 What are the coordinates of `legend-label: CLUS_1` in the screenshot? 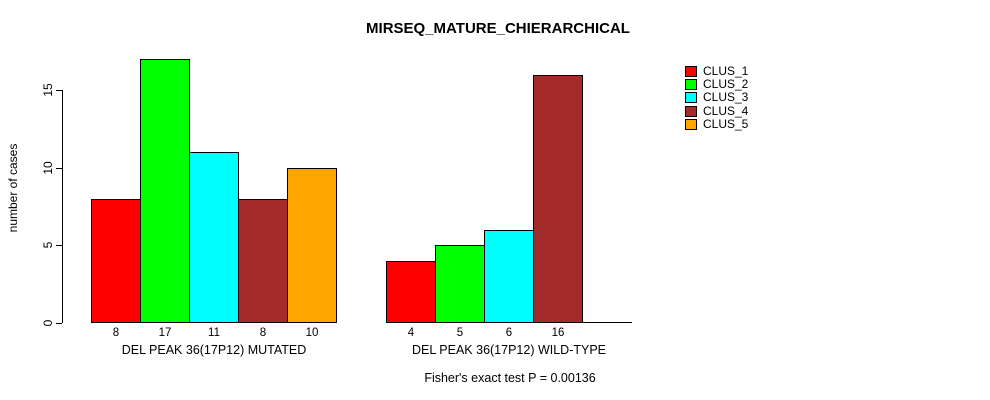 It's located at (726, 71).